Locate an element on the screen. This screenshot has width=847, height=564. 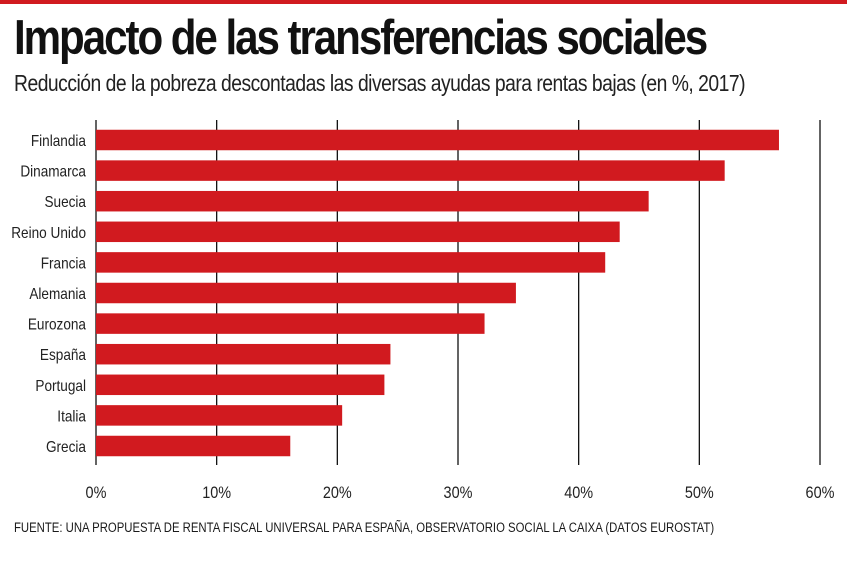
x-tick-label: 40% is located at coordinates (578, 493).